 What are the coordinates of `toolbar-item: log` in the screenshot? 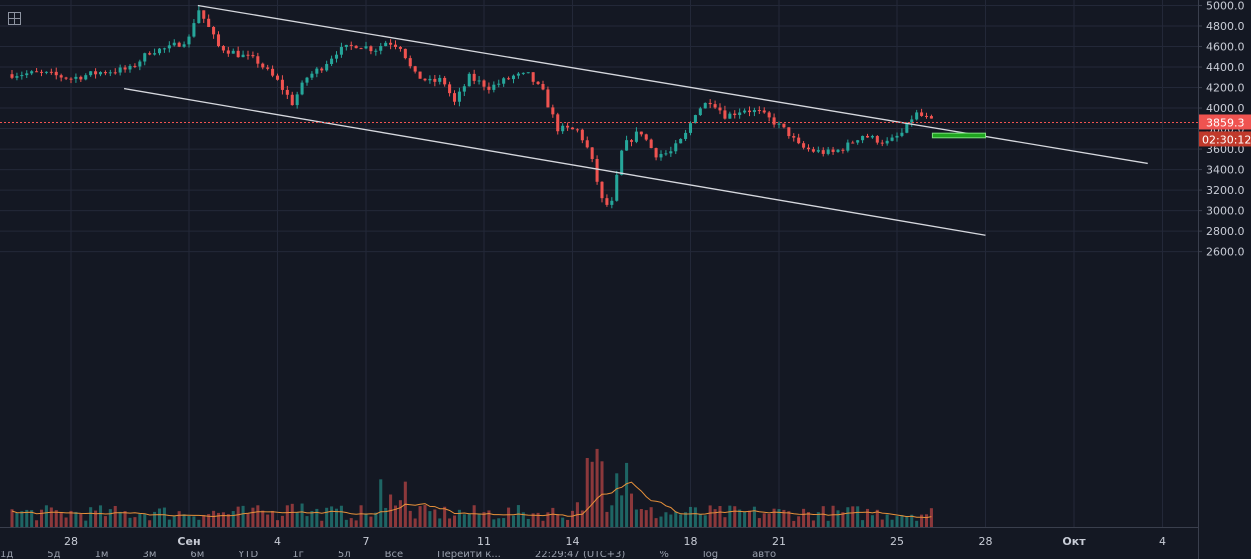 It's located at (710, 555).